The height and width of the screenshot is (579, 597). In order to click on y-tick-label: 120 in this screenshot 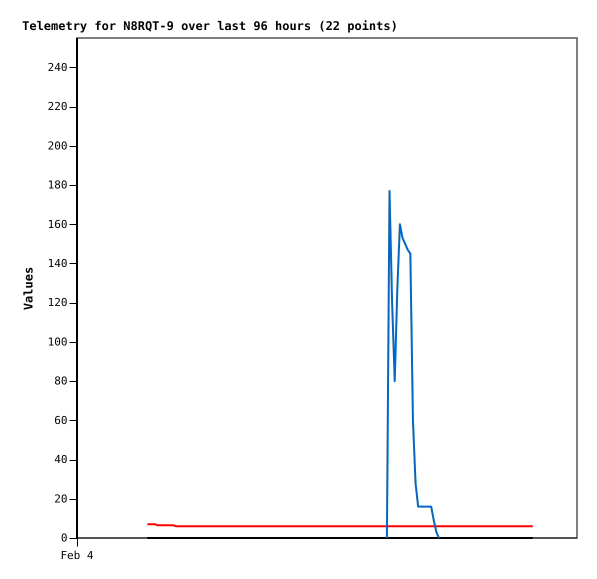, I will do `click(58, 303)`.